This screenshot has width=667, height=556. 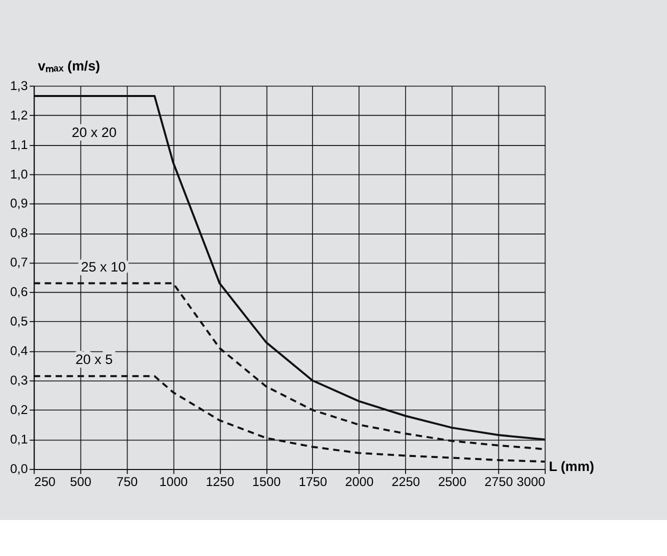 What do you see at coordinates (19, 114) in the screenshot?
I see `y-tick-label: 1,2` at bounding box center [19, 114].